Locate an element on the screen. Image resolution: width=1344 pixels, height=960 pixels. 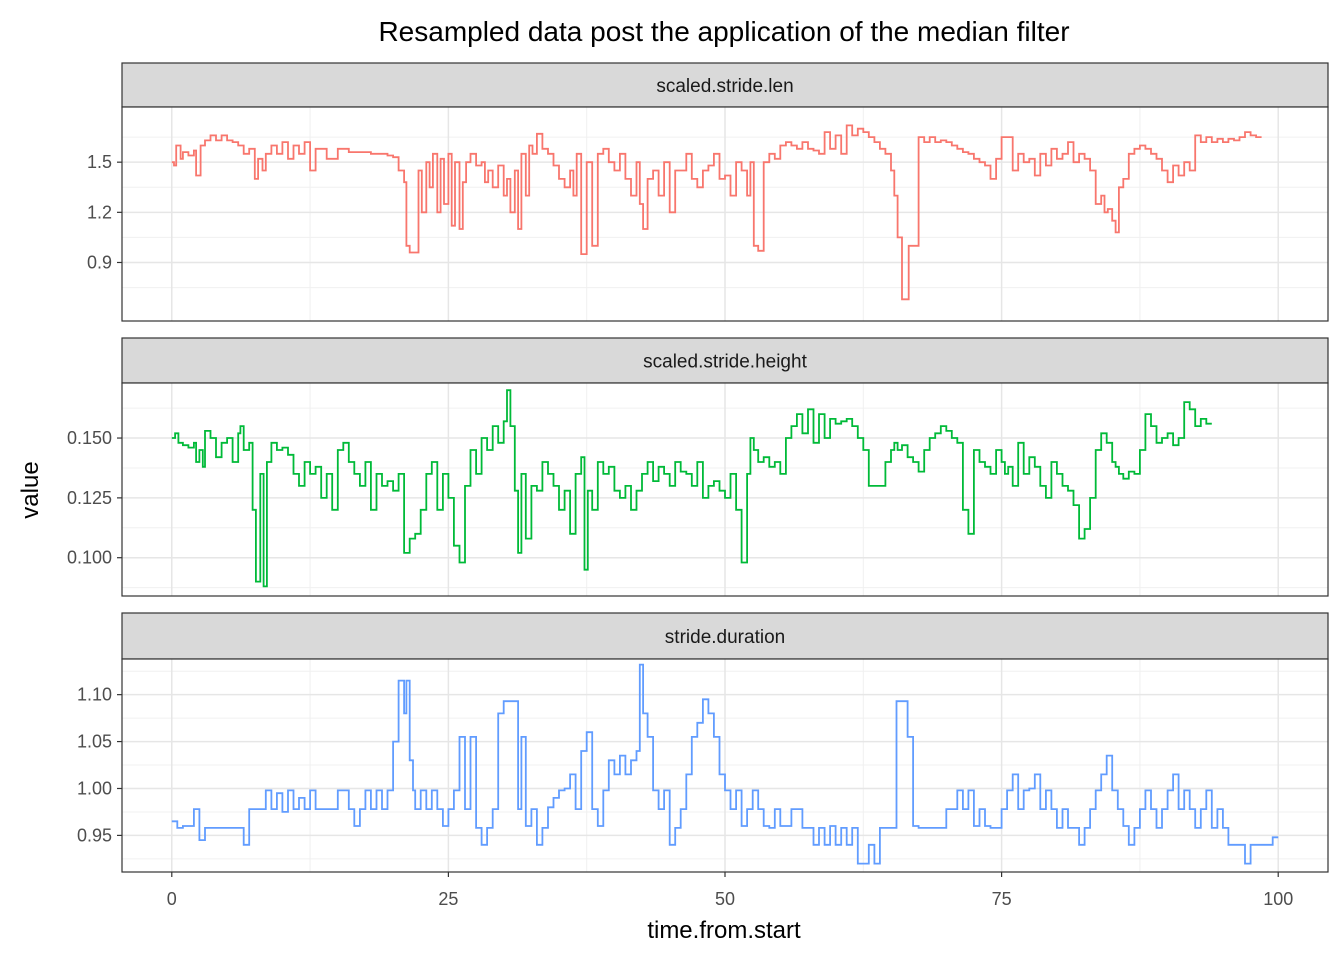
x-axis: 0 25 50 75 100 is located at coordinates (730, 890).